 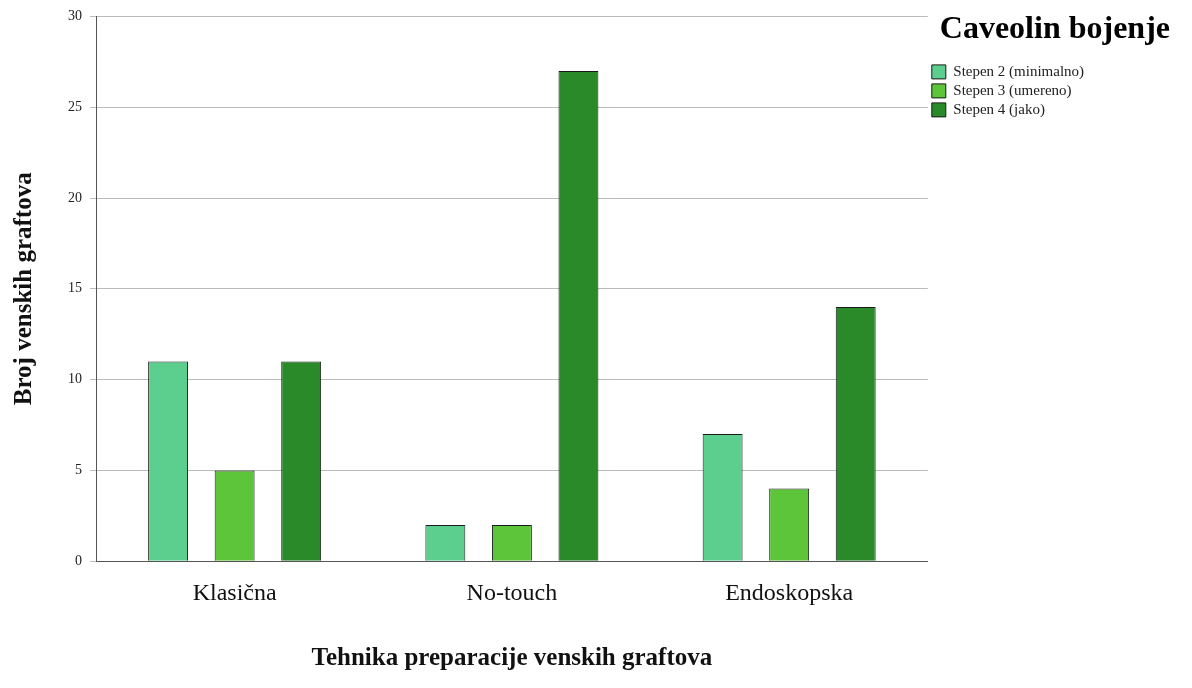 I want to click on x-tick-label: No-touch, so click(x=512, y=591).